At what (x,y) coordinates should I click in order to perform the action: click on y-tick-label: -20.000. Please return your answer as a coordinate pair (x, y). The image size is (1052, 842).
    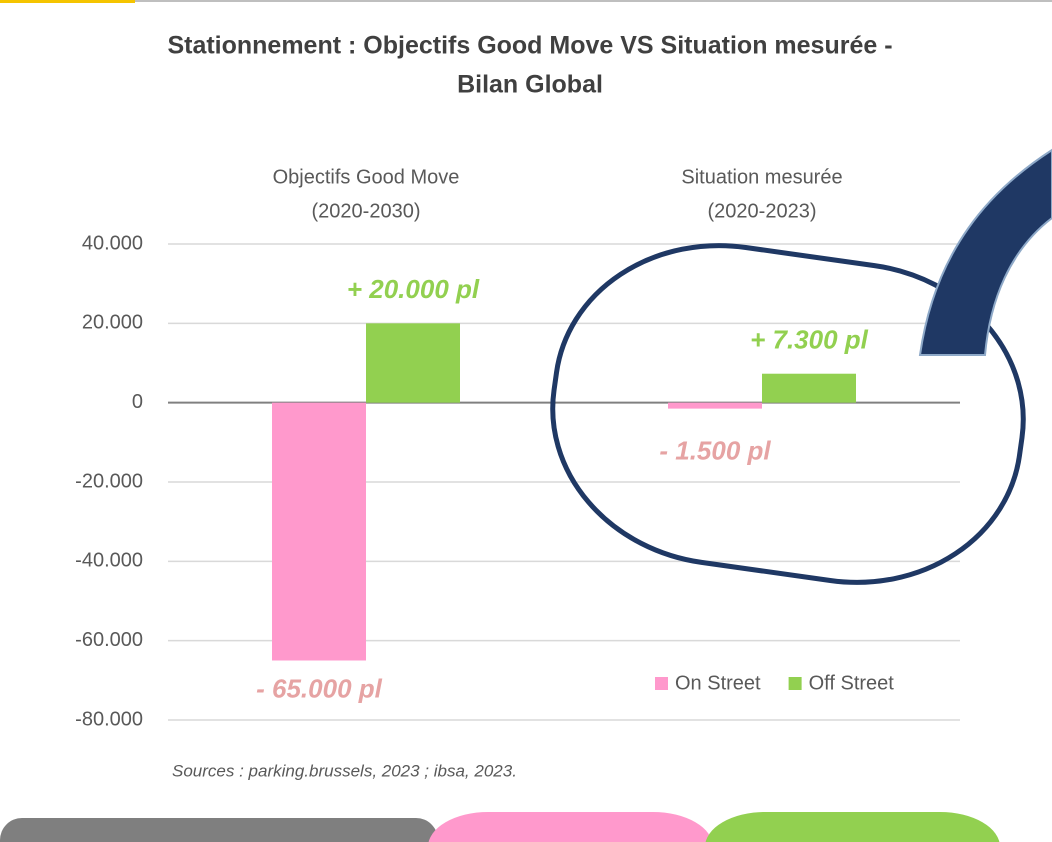
    Looking at the image, I should click on (109, 481).